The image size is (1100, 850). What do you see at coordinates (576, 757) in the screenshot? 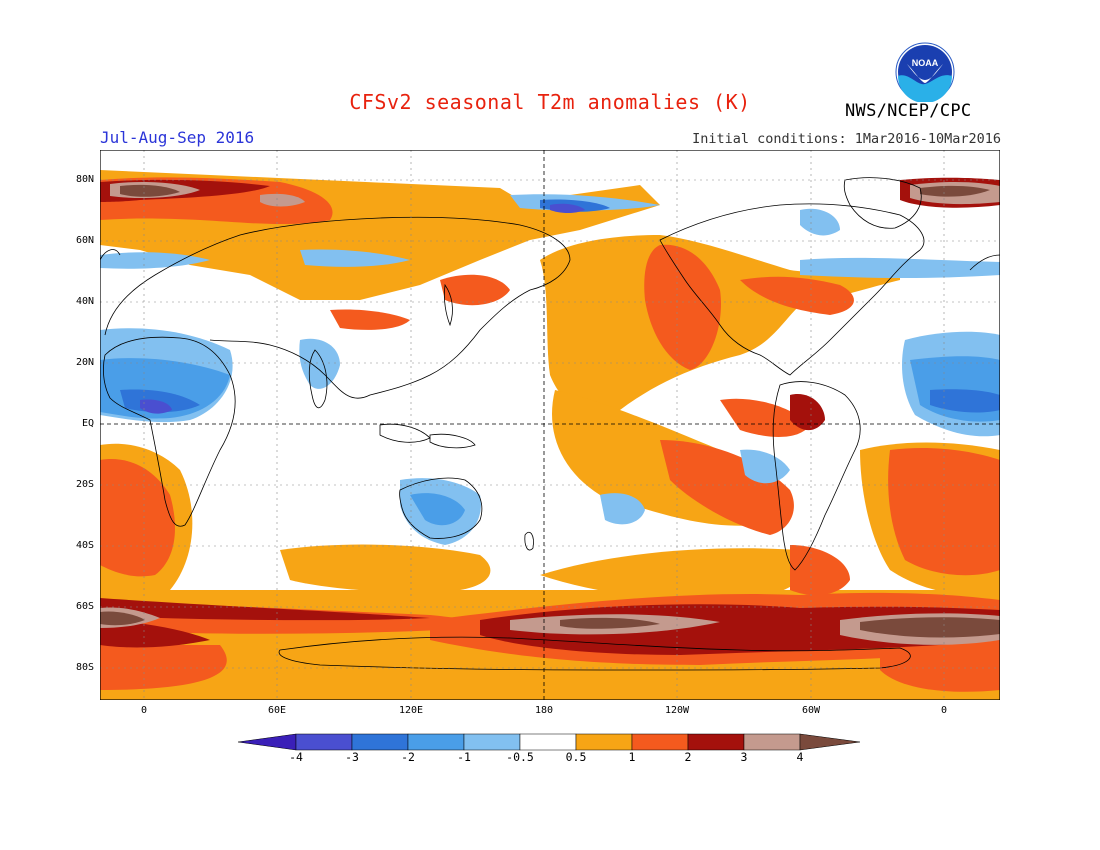
I see `colorbar-label: 0.5` at bounding box center [576, 757].